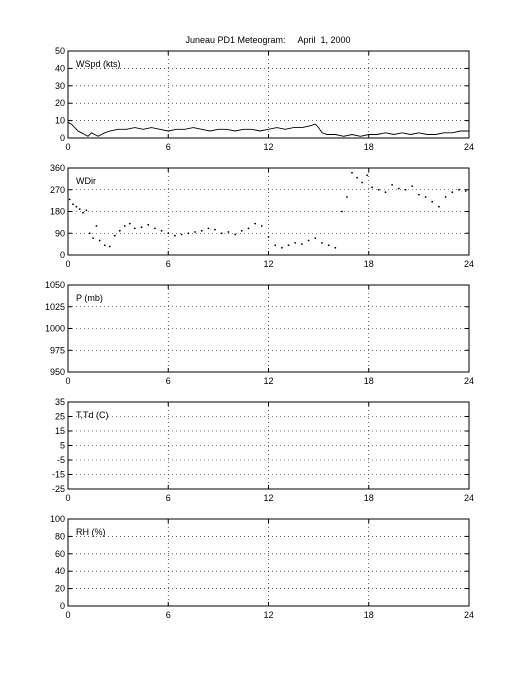 This screenshot has width=520, height=688. Describe the element at coordinates (55, 307) in the screenshot. I see `y-tick-label: 1025` at that location.